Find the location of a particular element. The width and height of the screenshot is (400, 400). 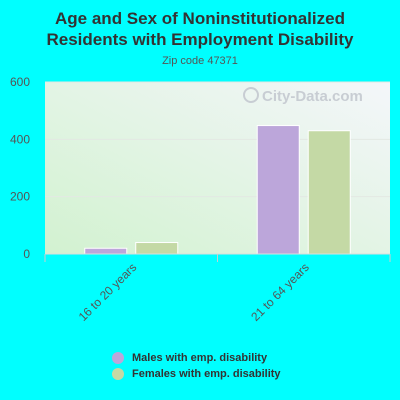

y-tick-label: 600 is located at coordinates (20, 82).